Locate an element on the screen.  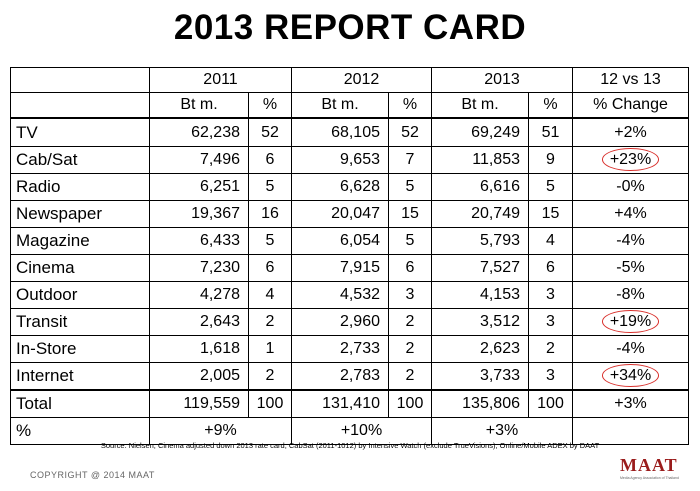
growth-2013: +3% is located at coordinates (502, 431).